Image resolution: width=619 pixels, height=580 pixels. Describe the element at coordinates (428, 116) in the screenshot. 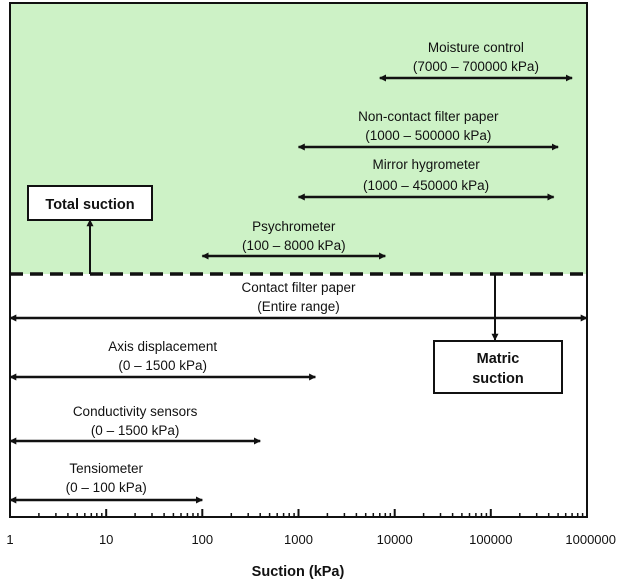

I see `non-contact-filter-paper-name: Non-contact filter paper` at that location.